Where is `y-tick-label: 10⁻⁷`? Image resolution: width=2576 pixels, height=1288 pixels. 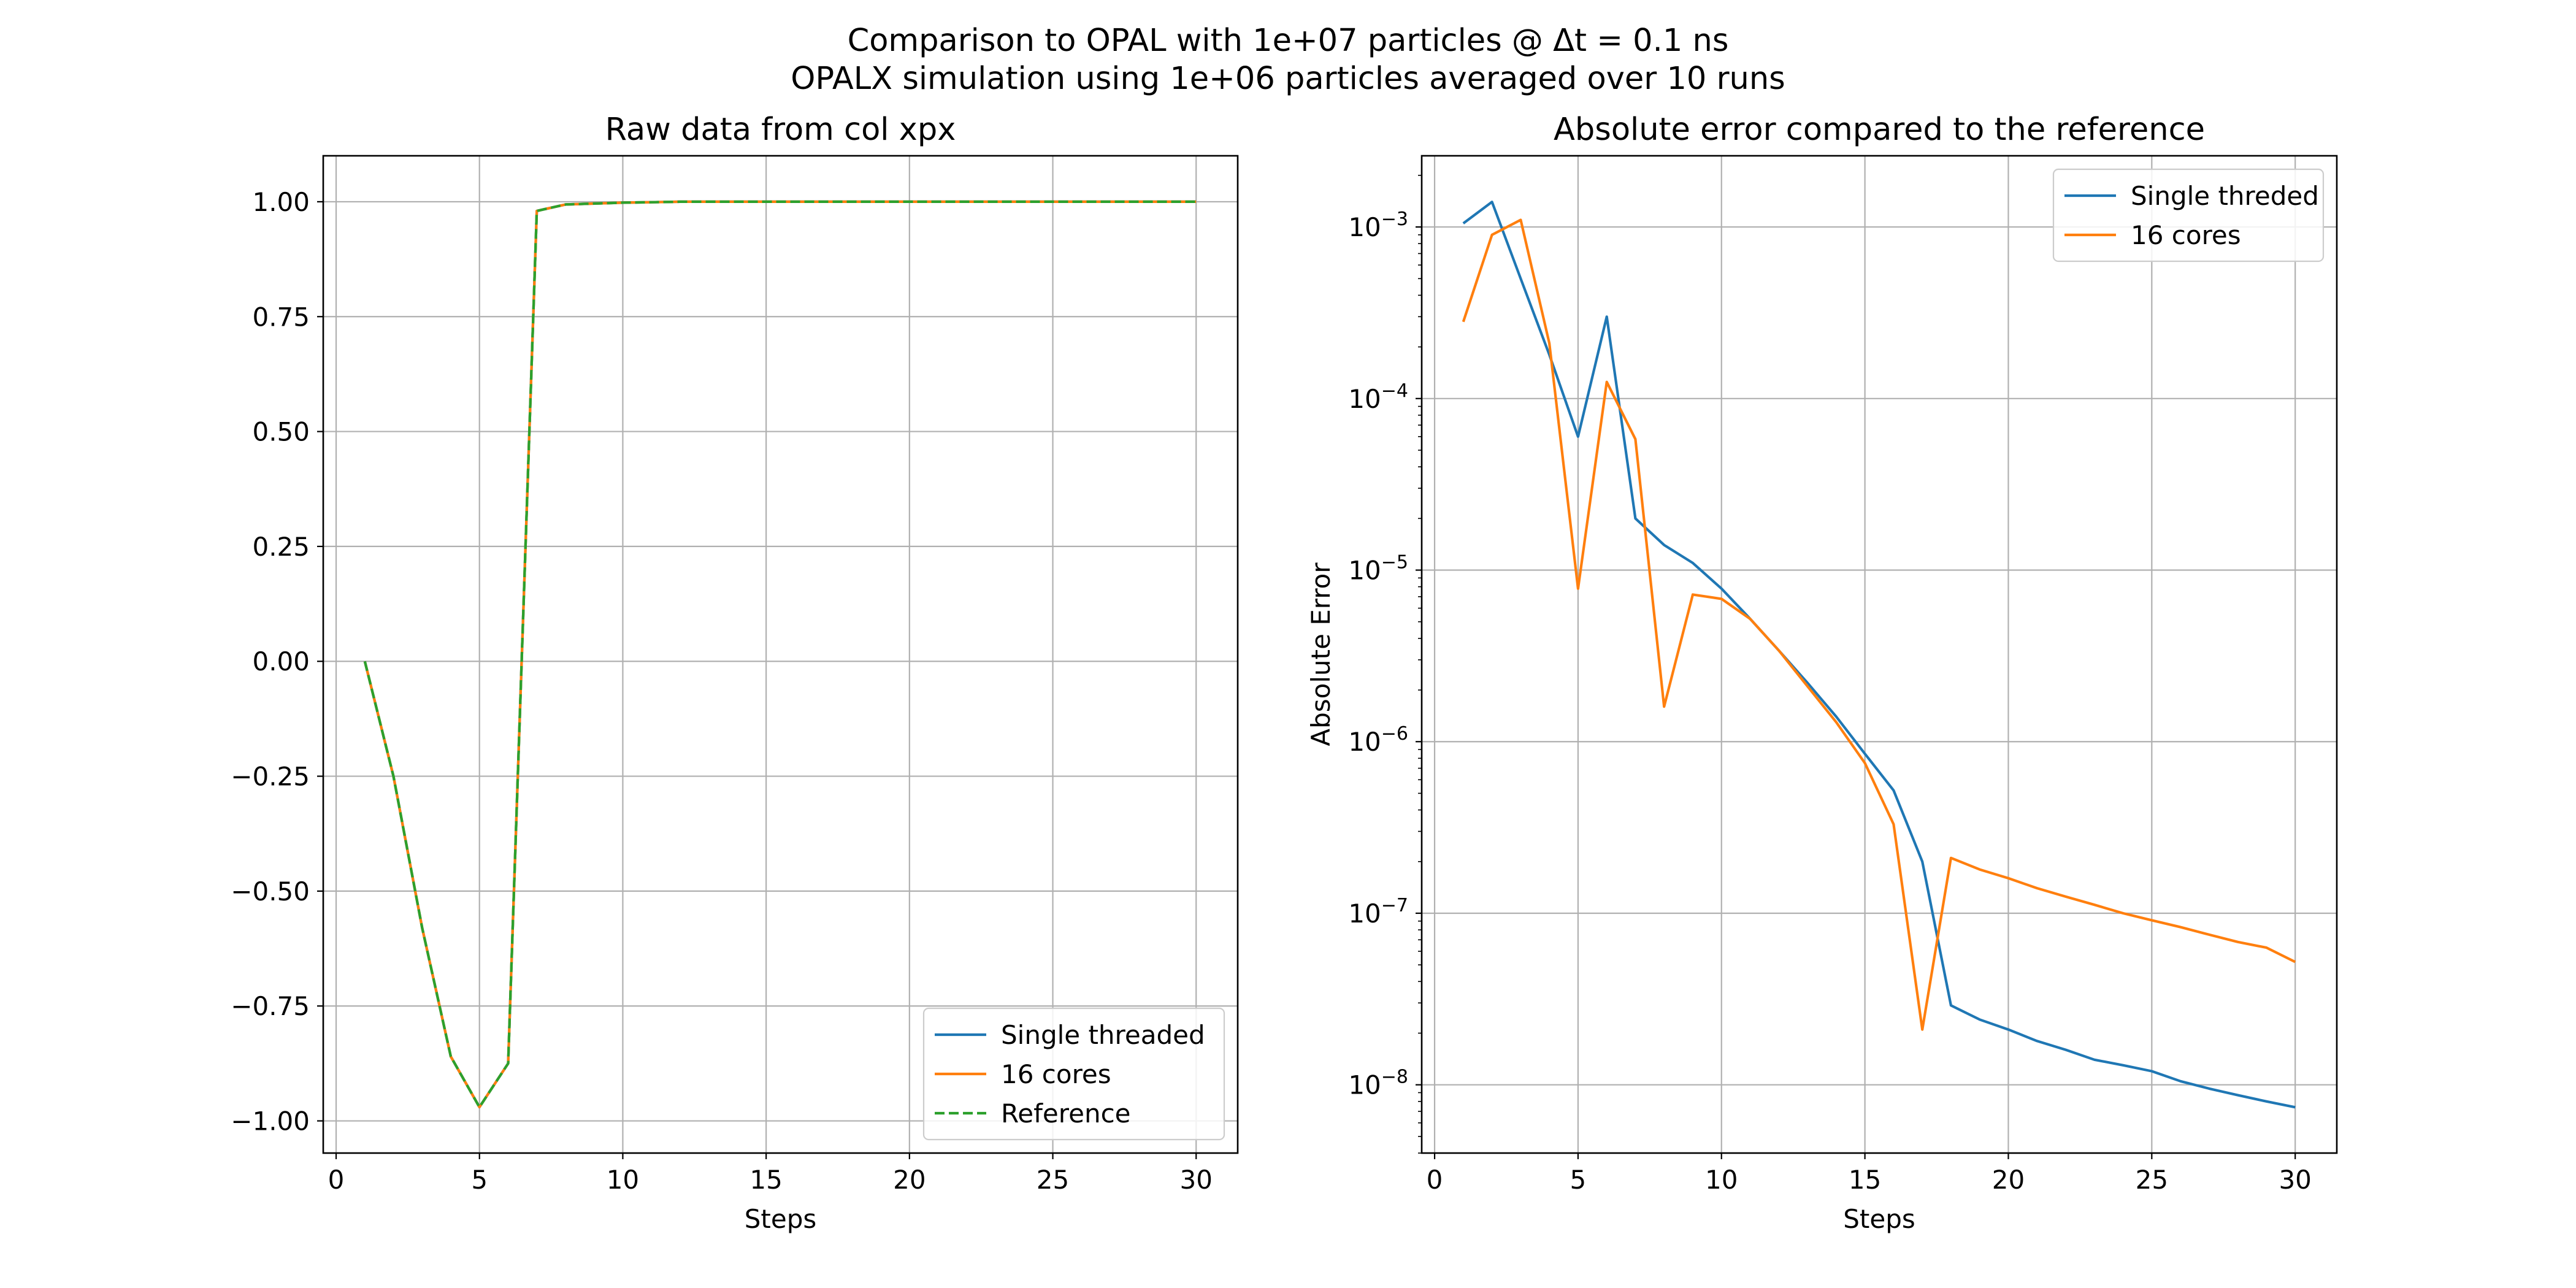 y-tick-label: 10⁻⁷ is located at coordinates (1378, 912).